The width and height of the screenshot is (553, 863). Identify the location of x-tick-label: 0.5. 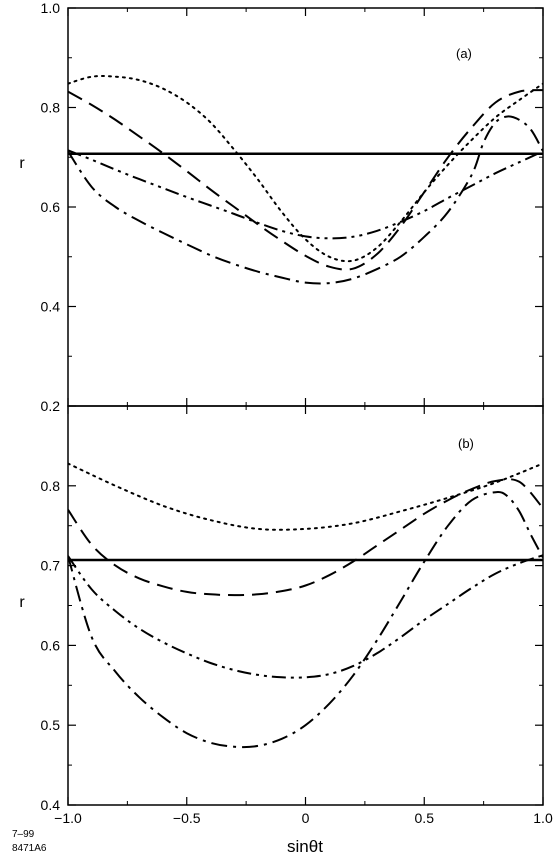
(425, 818).